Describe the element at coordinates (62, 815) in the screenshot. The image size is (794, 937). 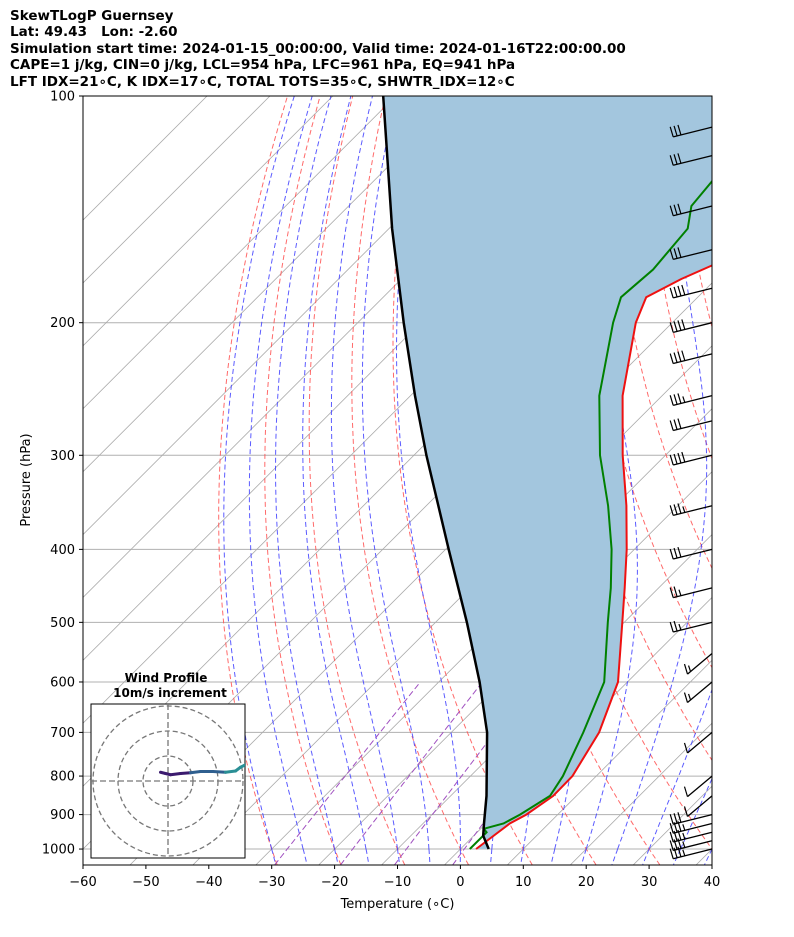
I see `y-tick-label: 900` at that location.